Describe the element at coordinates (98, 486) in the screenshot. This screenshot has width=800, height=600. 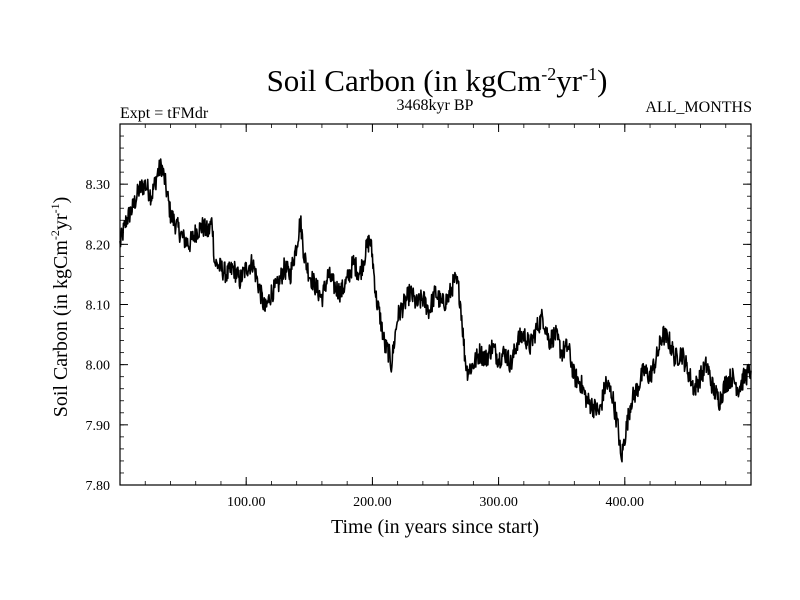
I see `y-tick-label: 7.80` at that location.